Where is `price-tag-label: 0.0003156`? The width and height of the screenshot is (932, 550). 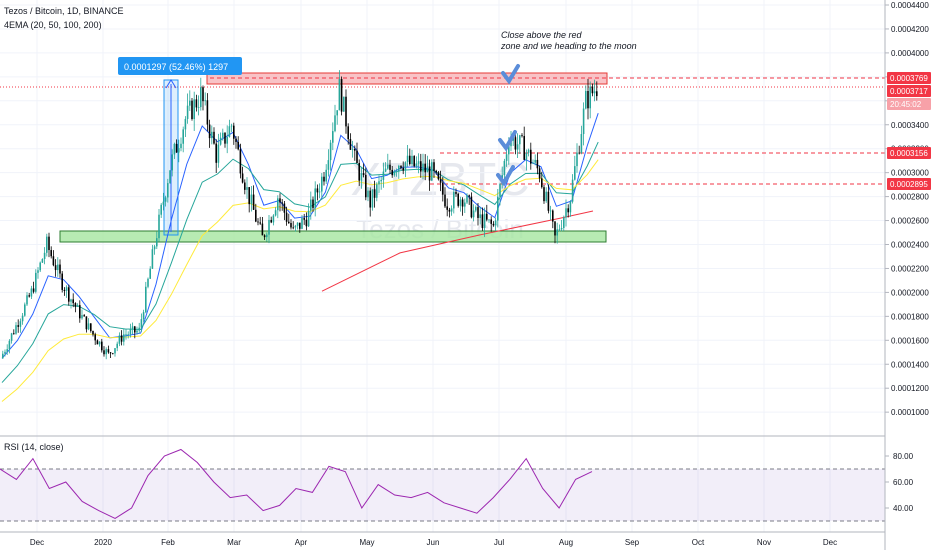
price-tag-label: 0.0003156 is located at coordinates (909, 153).